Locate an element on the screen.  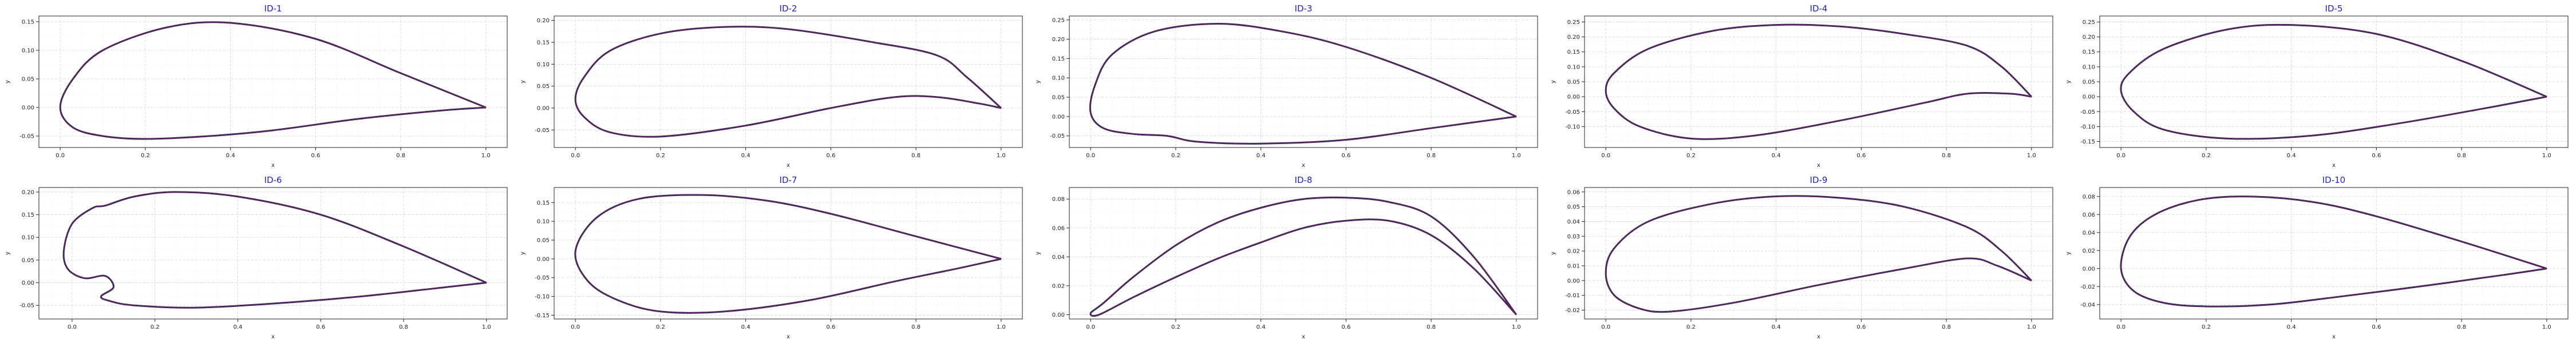
chart-title: ID-4 is located at coordinates (1819, 8).